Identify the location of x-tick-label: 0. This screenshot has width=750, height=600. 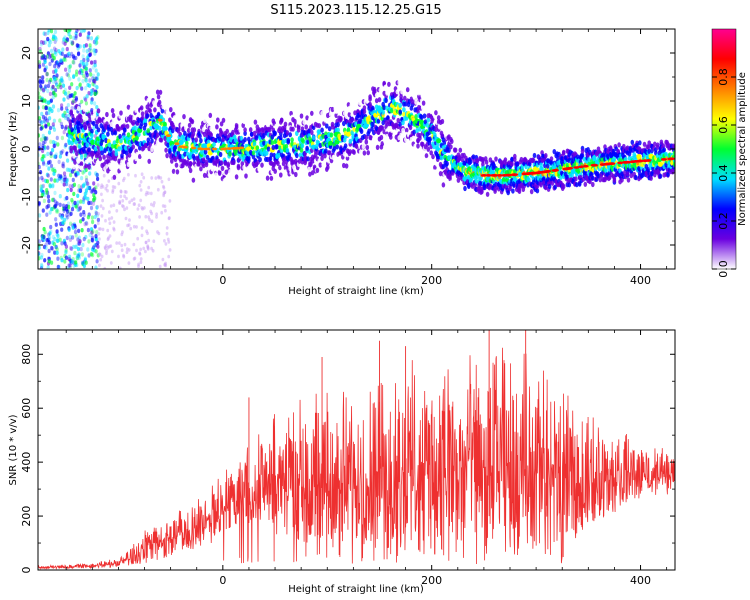
(222, 280).